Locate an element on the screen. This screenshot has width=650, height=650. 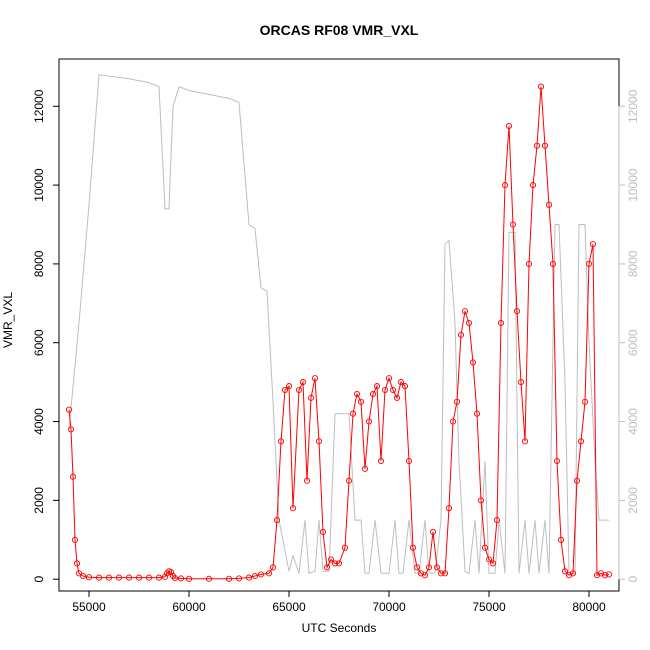
x-tick-label: 55000 is located at coordinates (89, 607).